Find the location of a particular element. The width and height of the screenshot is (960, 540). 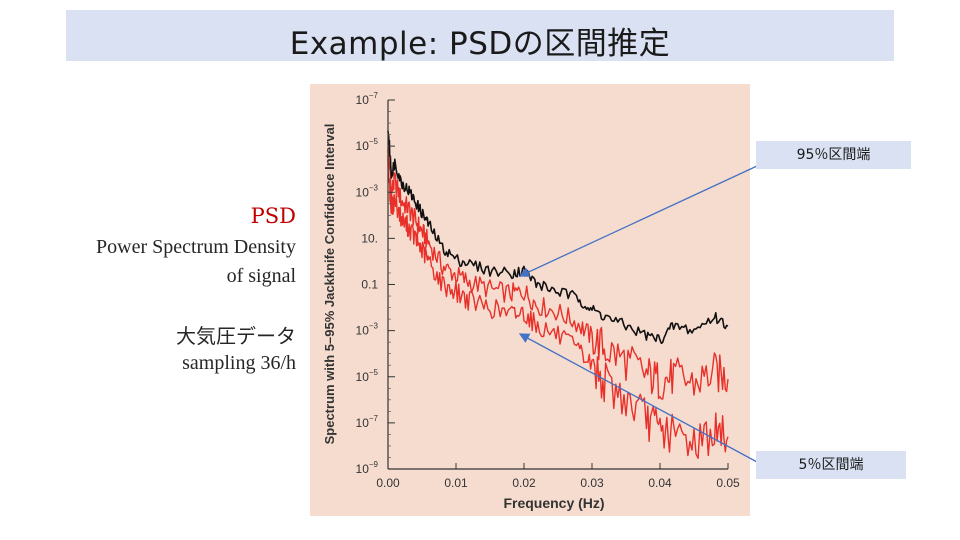

side-line-1: Power Spectrum Density is located at coordinates (196, 247).